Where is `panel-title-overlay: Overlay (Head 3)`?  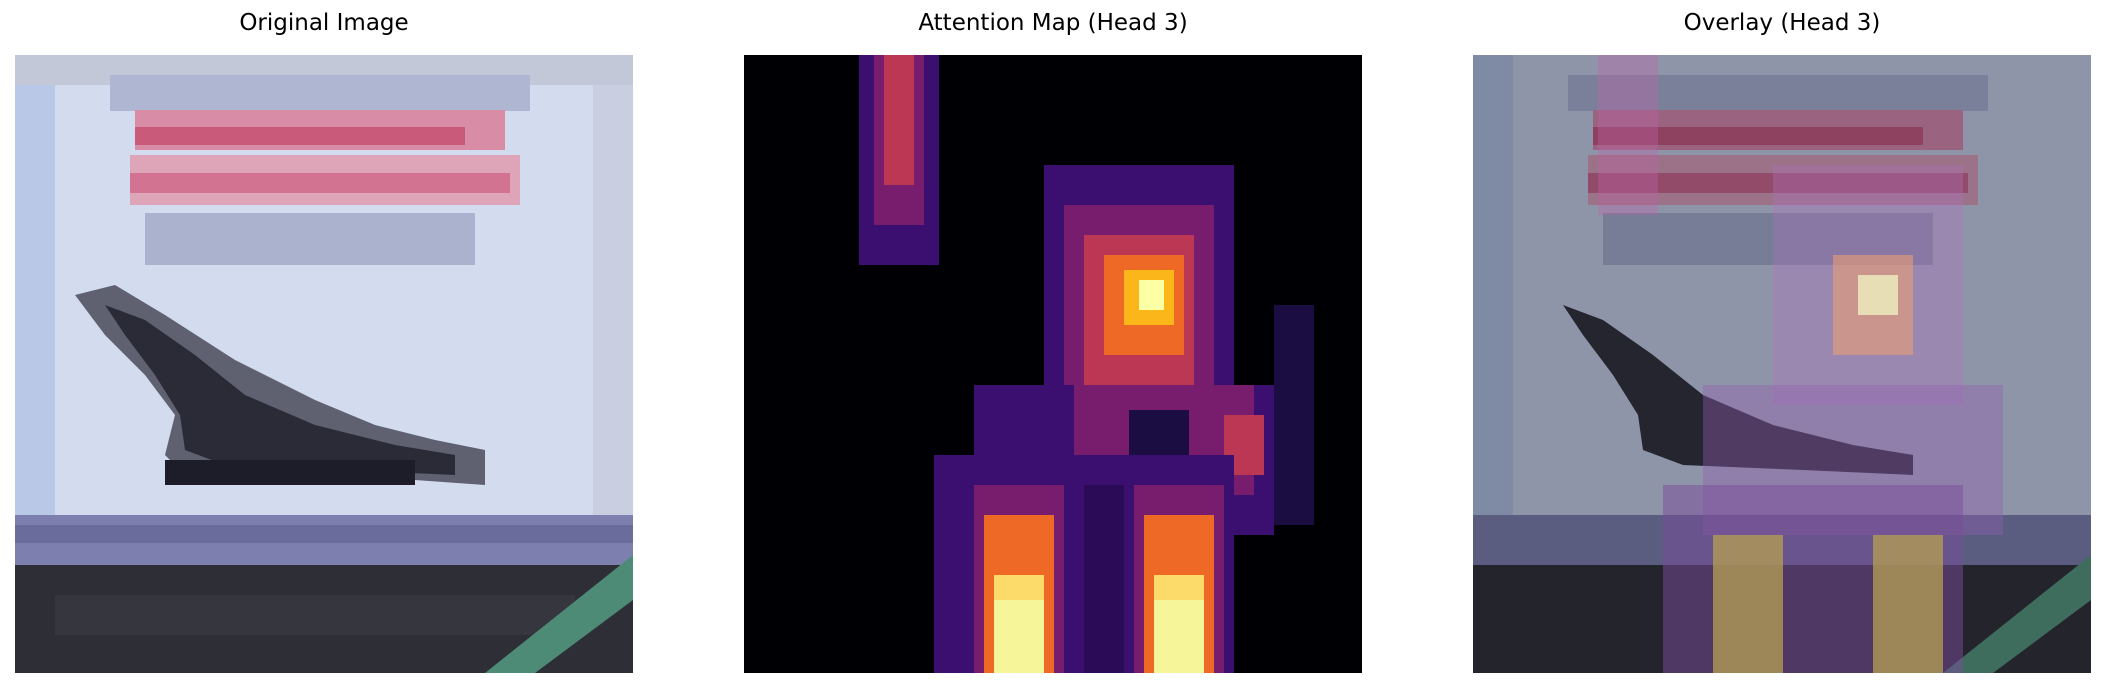 panel-title-overlay: Overlay (Head 3) is located at coordinates (1782, 23).